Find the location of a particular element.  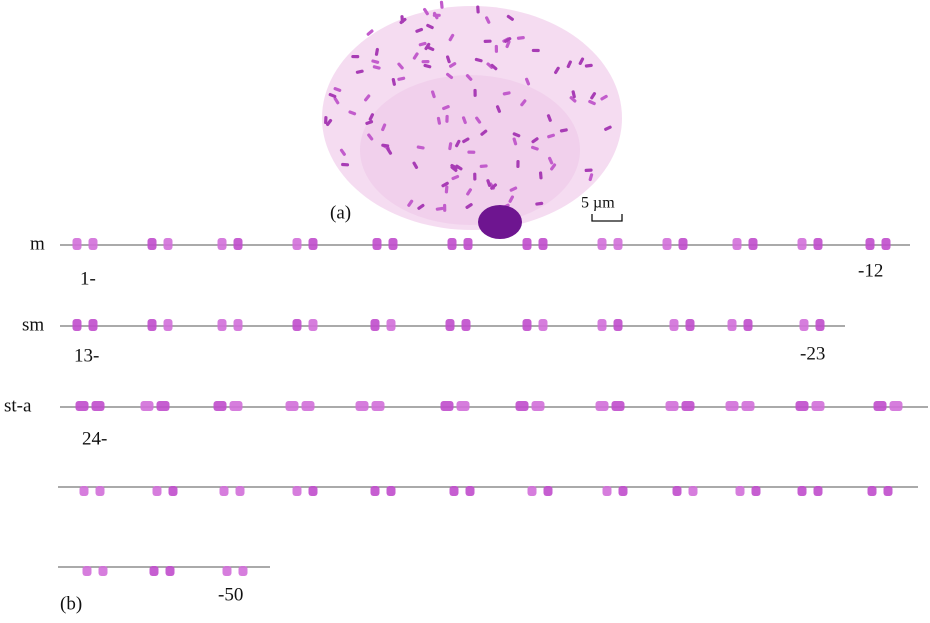

cytoplasm is located at coordinates (470, 150).